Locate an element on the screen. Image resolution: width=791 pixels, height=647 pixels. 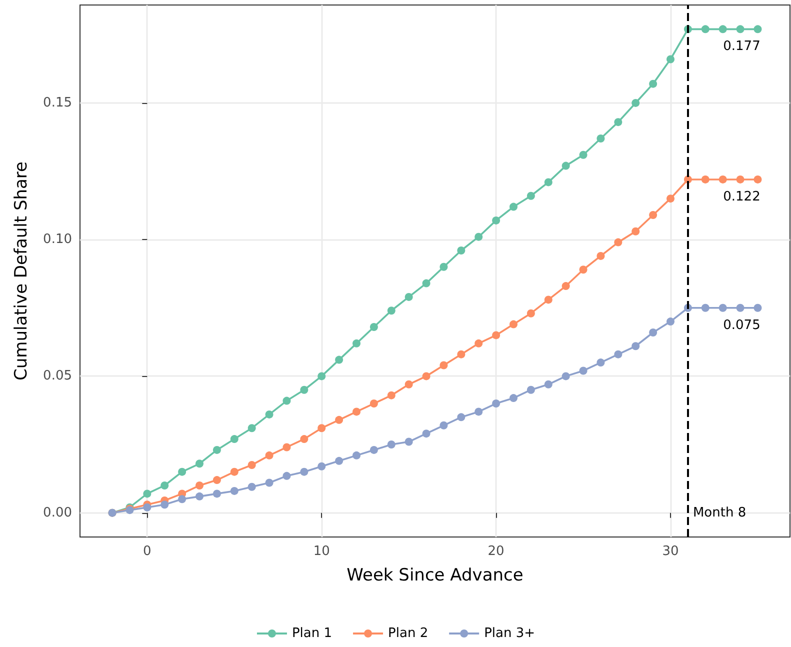
x-tick-label: 30 is located at coordinates (670, 551).